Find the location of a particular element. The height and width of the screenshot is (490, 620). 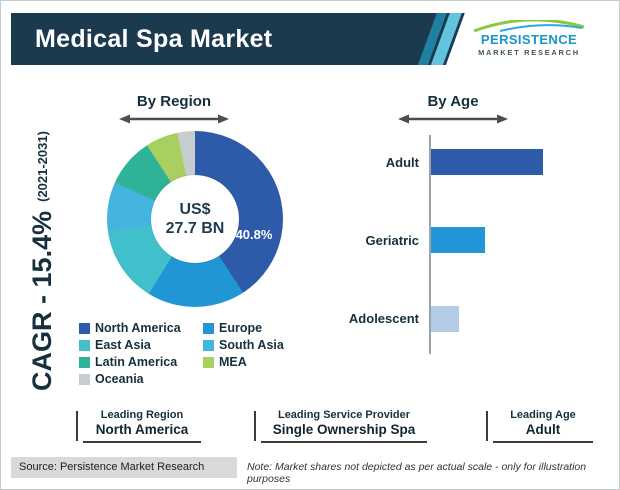

legend-label: Oceania is located at coordinates (119, 379).